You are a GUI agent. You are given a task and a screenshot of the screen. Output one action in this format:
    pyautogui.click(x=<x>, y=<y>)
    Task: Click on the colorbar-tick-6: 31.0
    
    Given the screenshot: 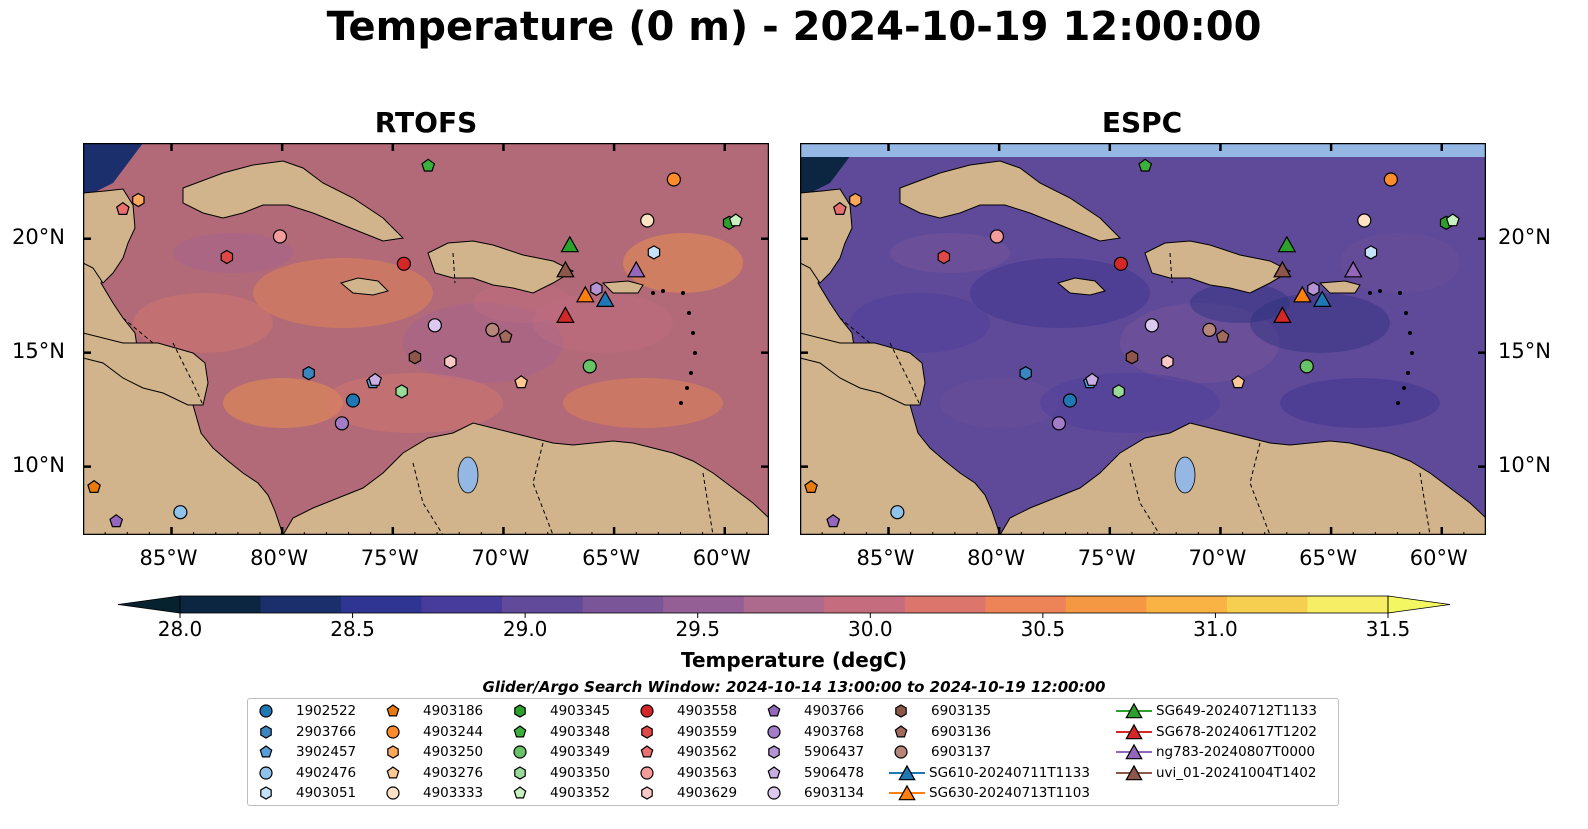 What is the action you would take?
    pyautogui.click(x=1215, y=629)
    